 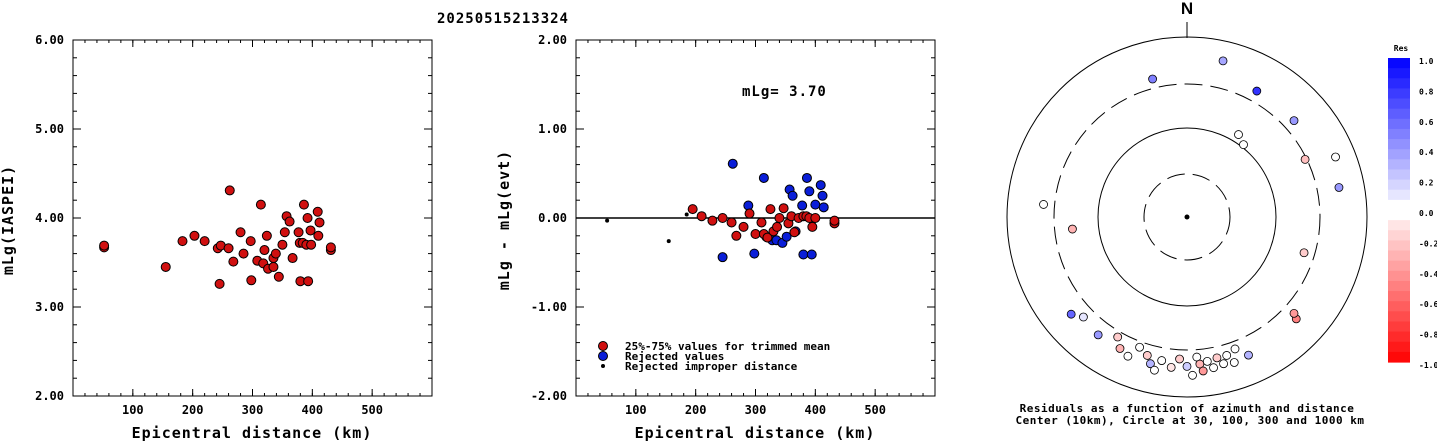 I want to click on colorbar-tick-label: -1.0, so click(x=1428, y=365).